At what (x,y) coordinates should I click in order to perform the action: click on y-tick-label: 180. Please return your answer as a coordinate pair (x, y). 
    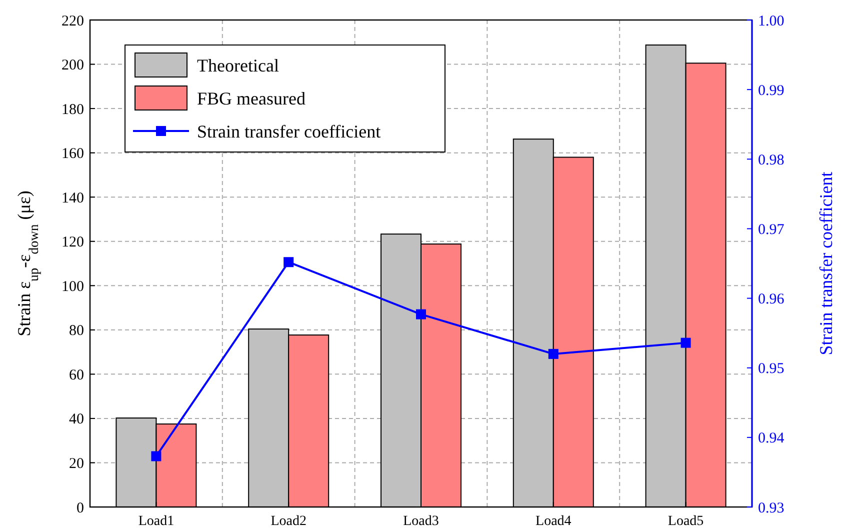
    Looking at the image, I should click on (73, 110).